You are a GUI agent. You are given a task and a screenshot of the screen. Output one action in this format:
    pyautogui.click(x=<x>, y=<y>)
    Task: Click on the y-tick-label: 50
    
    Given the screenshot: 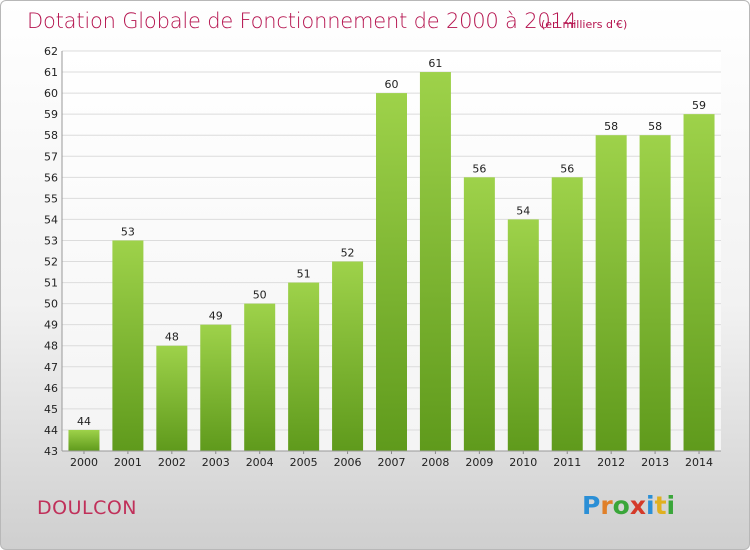 What is the action you would take?
    pyautogui.click(x=51, y=304)
    